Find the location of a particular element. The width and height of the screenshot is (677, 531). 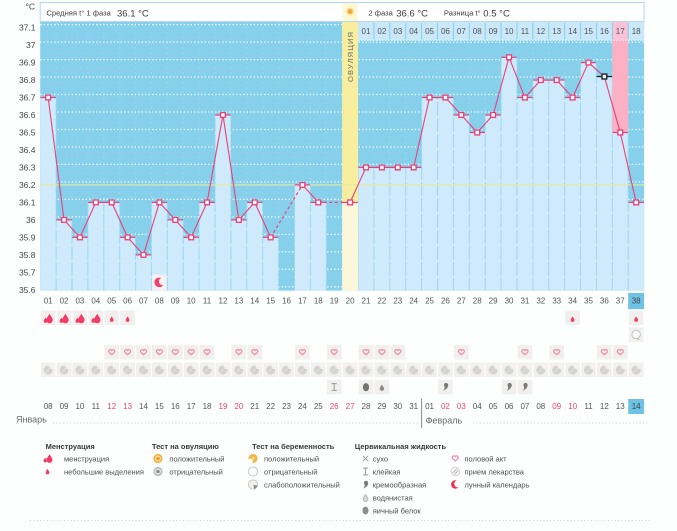

svg-text: 34 is located at coordinates (572, 301).